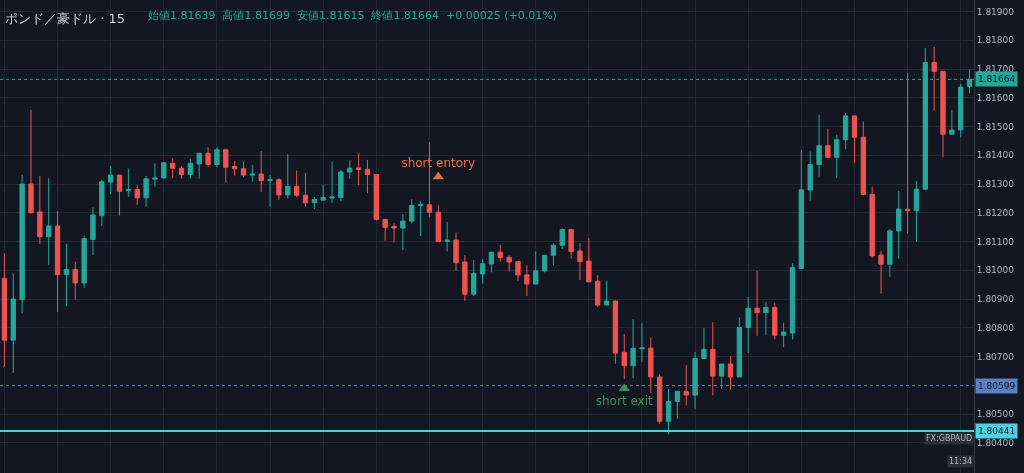 This screenshot has height=473, width=1024. I want to click on y-tick-label: 1.81900, so click(995, 11).